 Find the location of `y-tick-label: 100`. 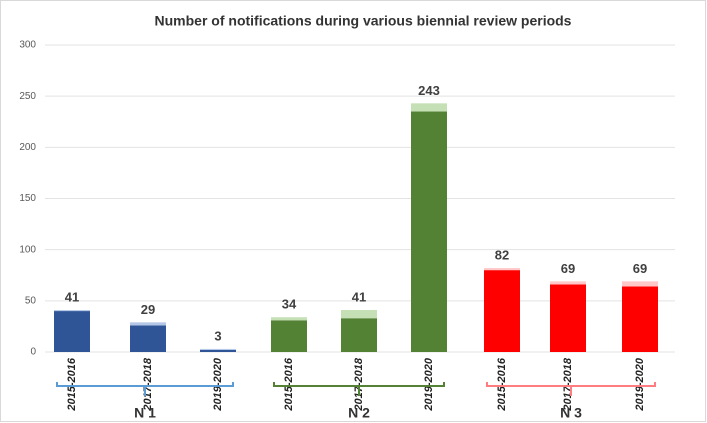

y-tick-label: 100 is located at coordinates (27, 249).